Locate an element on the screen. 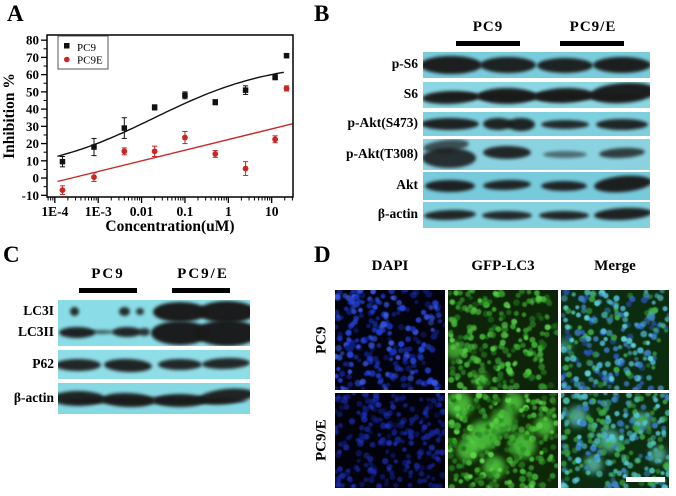  series-PC9 is located at coordinates (174, 110).